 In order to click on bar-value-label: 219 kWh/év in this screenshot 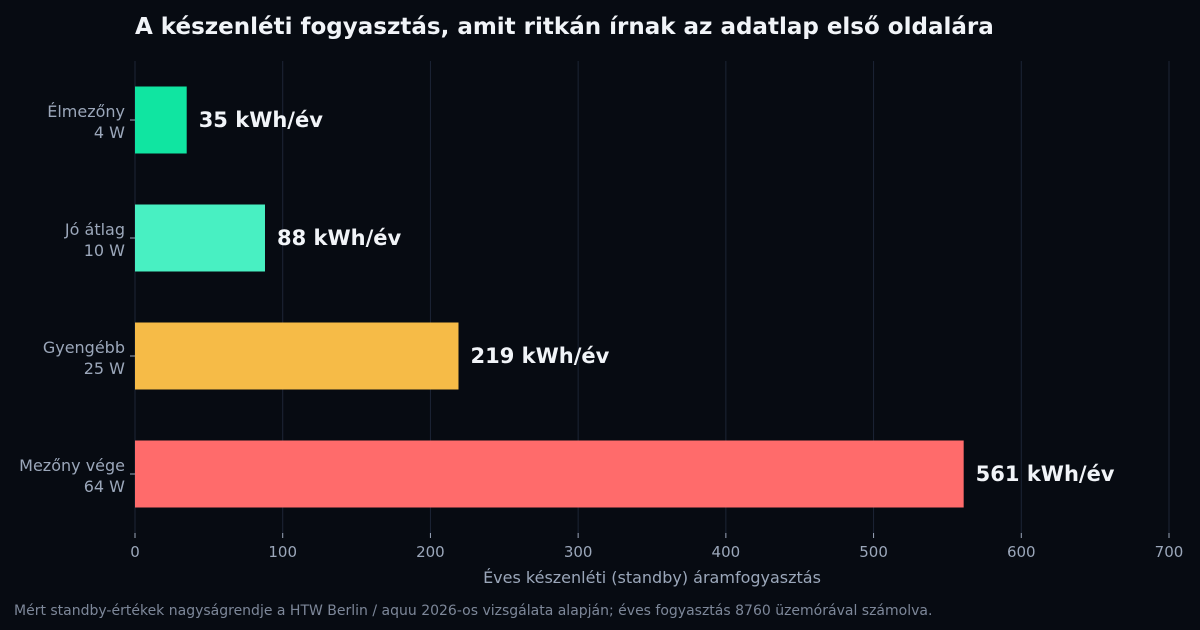, I will do `click(539, 356)`.